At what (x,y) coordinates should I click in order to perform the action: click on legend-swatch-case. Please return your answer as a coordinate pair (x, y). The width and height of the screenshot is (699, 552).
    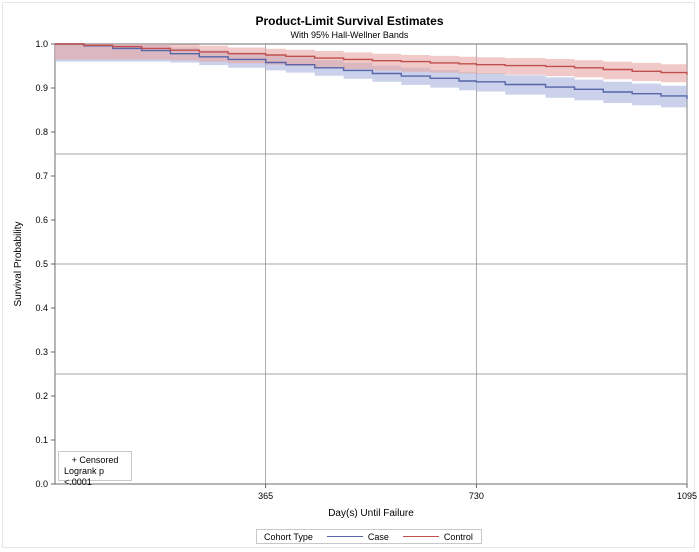
    Looking at the image, I should click on (344, 536).